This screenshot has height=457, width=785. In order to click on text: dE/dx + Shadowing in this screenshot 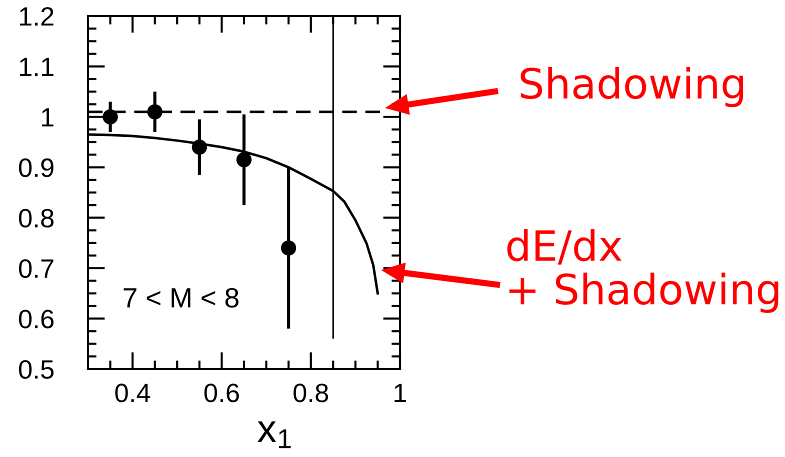, I will do `click(642, 271)`.